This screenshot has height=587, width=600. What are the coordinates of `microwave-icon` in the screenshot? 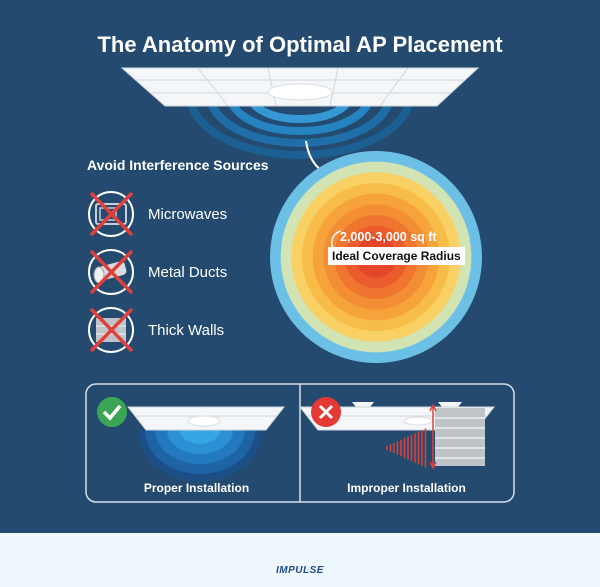 It's located at (111, 214).